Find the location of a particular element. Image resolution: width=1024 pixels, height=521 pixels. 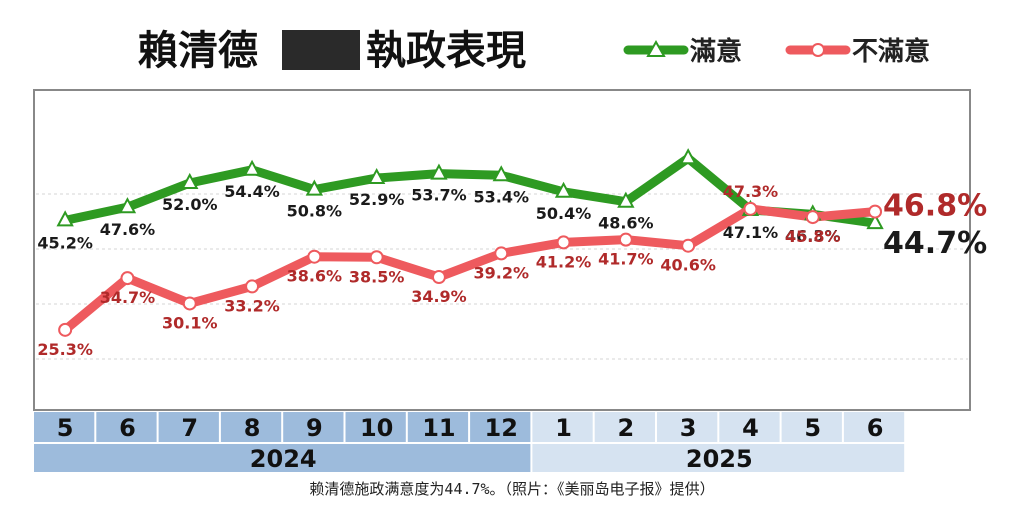

satisfied-value-label: 48.6% is located at coordinates (626, 223).